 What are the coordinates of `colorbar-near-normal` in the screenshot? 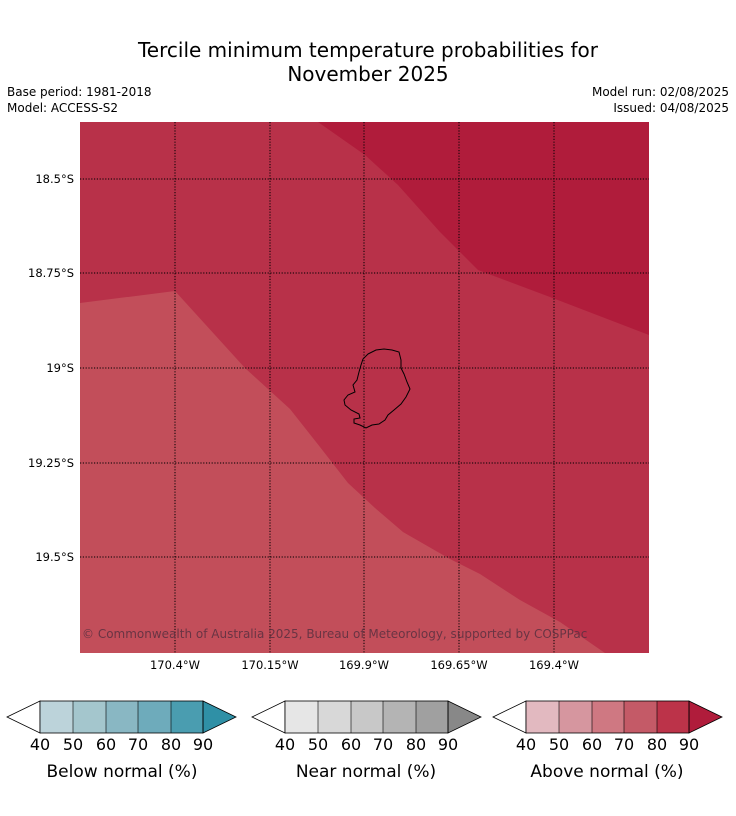 It's located at (366, 717).